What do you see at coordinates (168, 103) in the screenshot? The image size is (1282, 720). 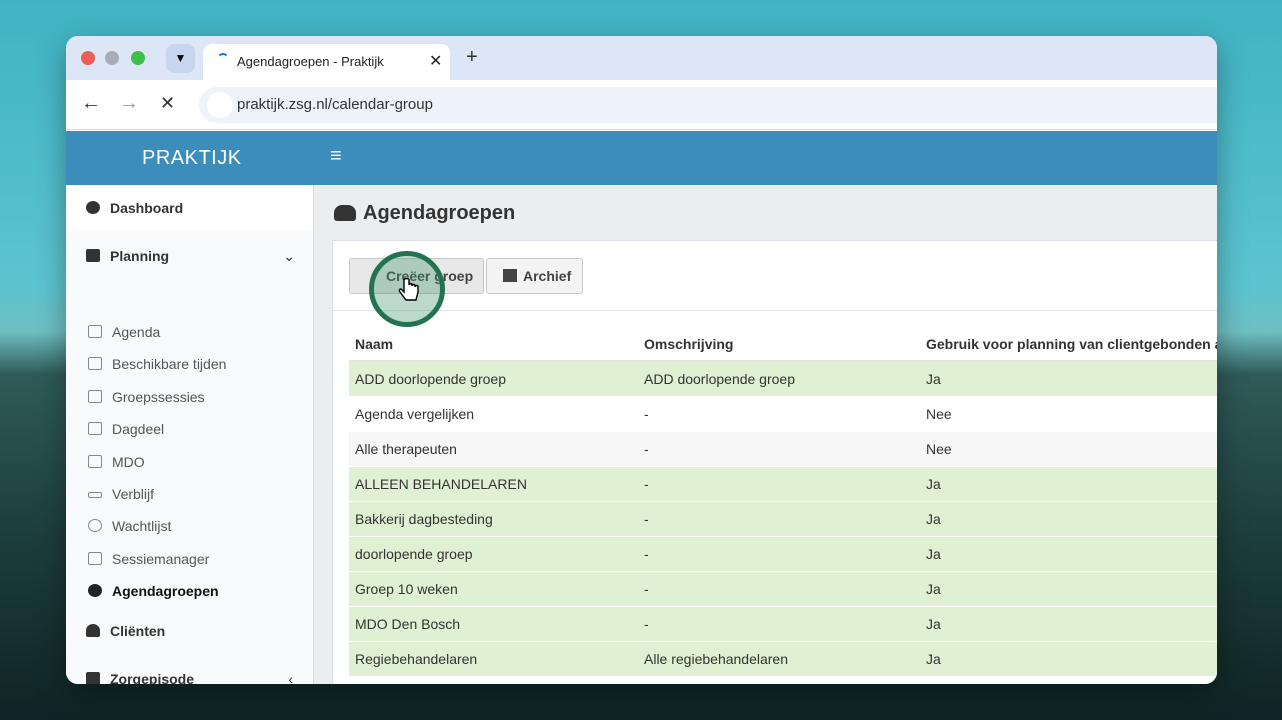 I see `stop-button: ✕` at bounding box center [168, 103].